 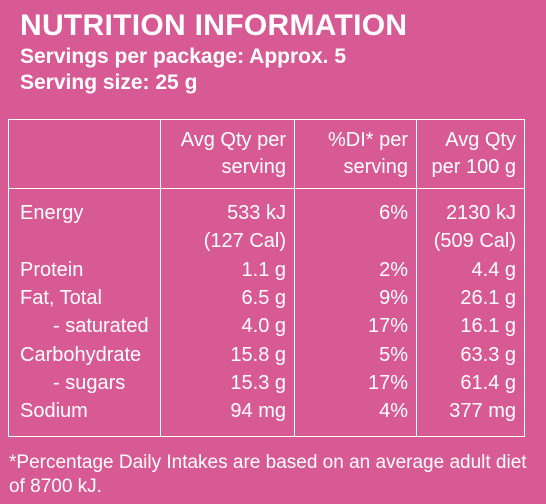 What do you see at coordinates (227, 222) in the screenshot?
I see `cell-per-serving: 533 kJ (127 Cal)` at bounding box center [227, 222].